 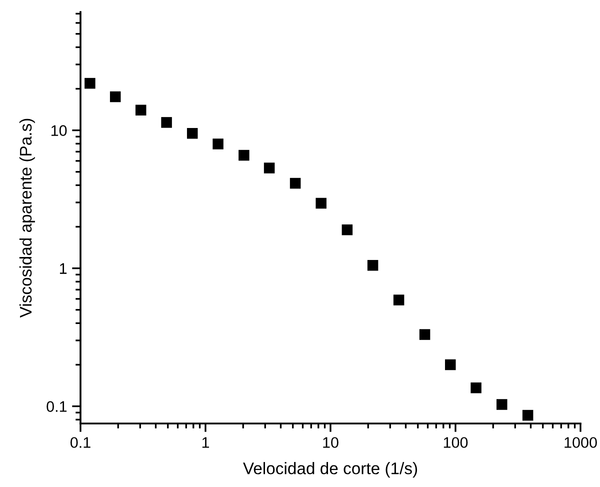 What do you see at coordinates (206, 442) in the screenshot?
I see `x-tick-label: 1` at bounding box center [206, 442].